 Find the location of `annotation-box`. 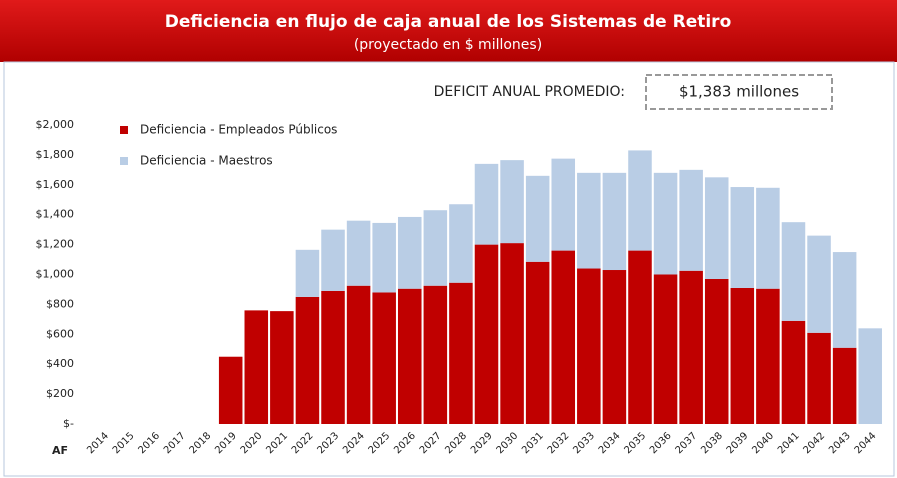

annotation-box is located at coordinates (739, 92).